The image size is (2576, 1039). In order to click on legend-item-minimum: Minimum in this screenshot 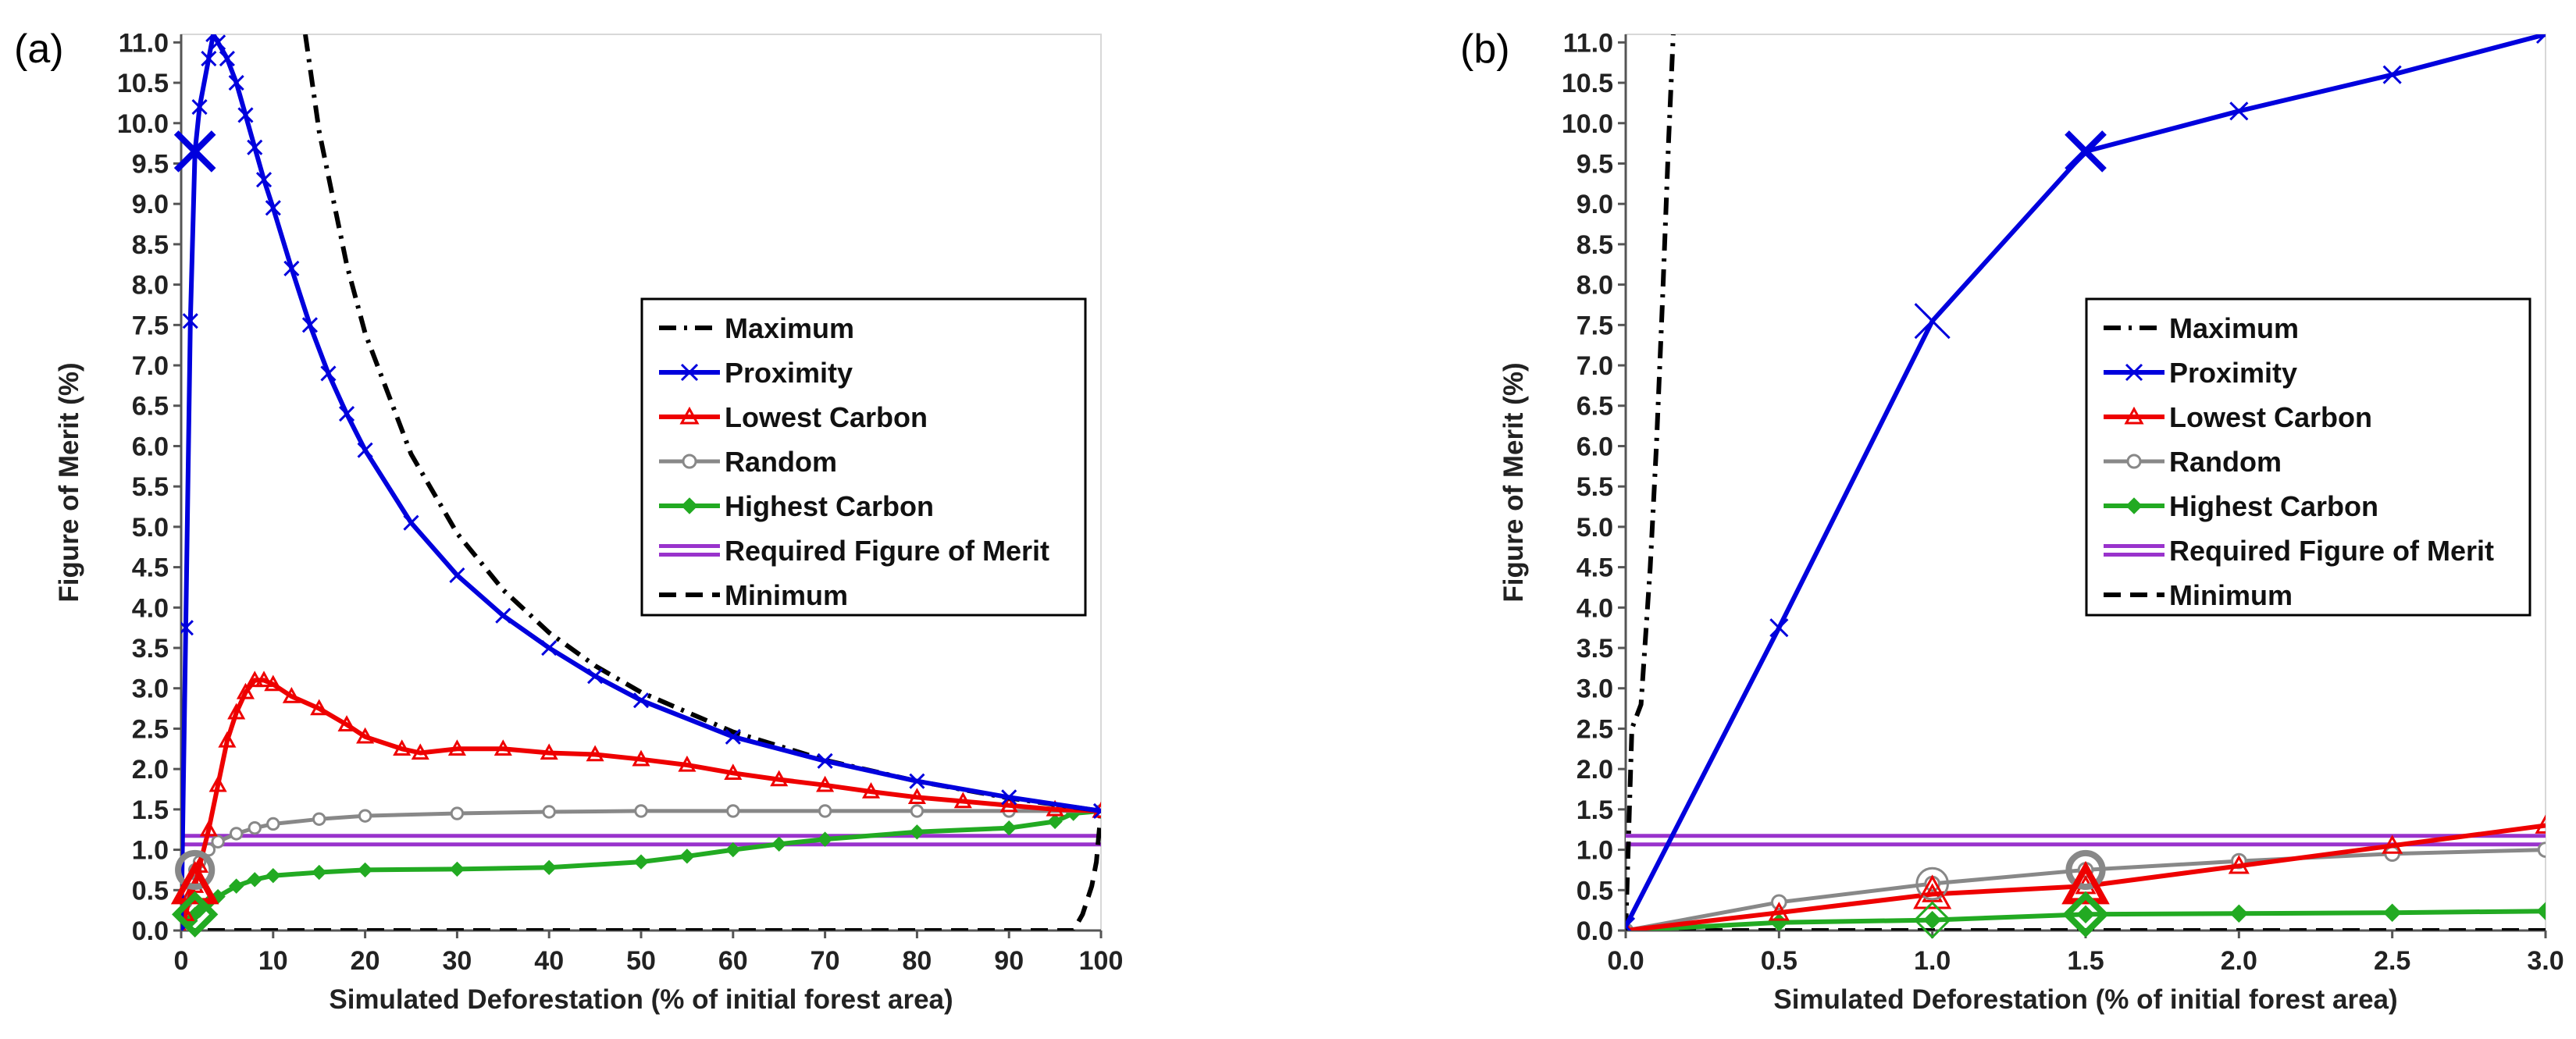, I will do `click(2199, 595)`.